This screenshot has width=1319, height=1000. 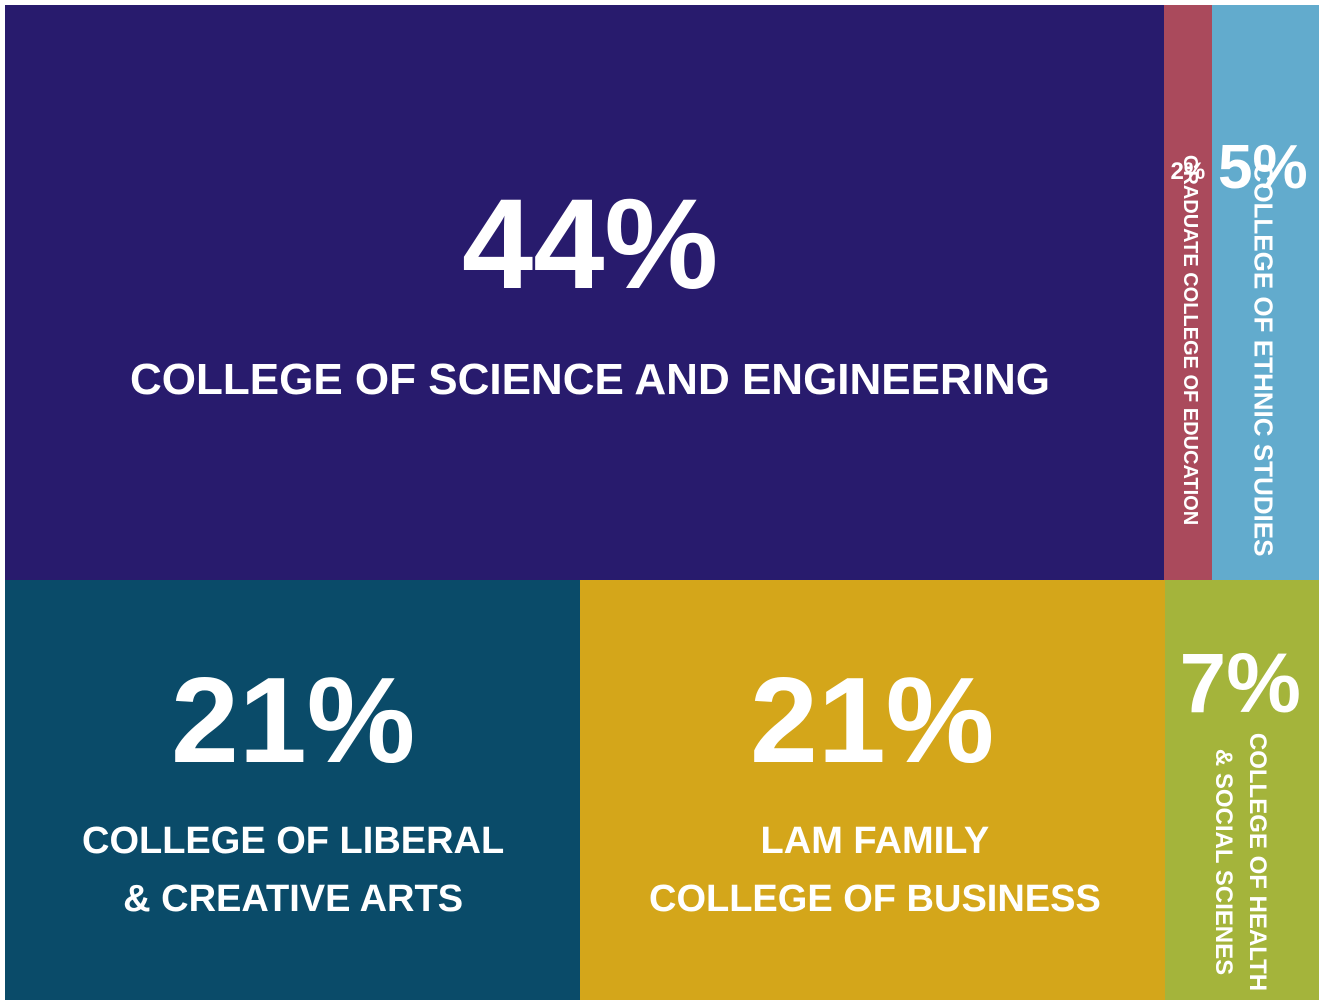 I want to click on category-label-line: COLLEGE OF LIBERAL, so click(x=293, y=841).